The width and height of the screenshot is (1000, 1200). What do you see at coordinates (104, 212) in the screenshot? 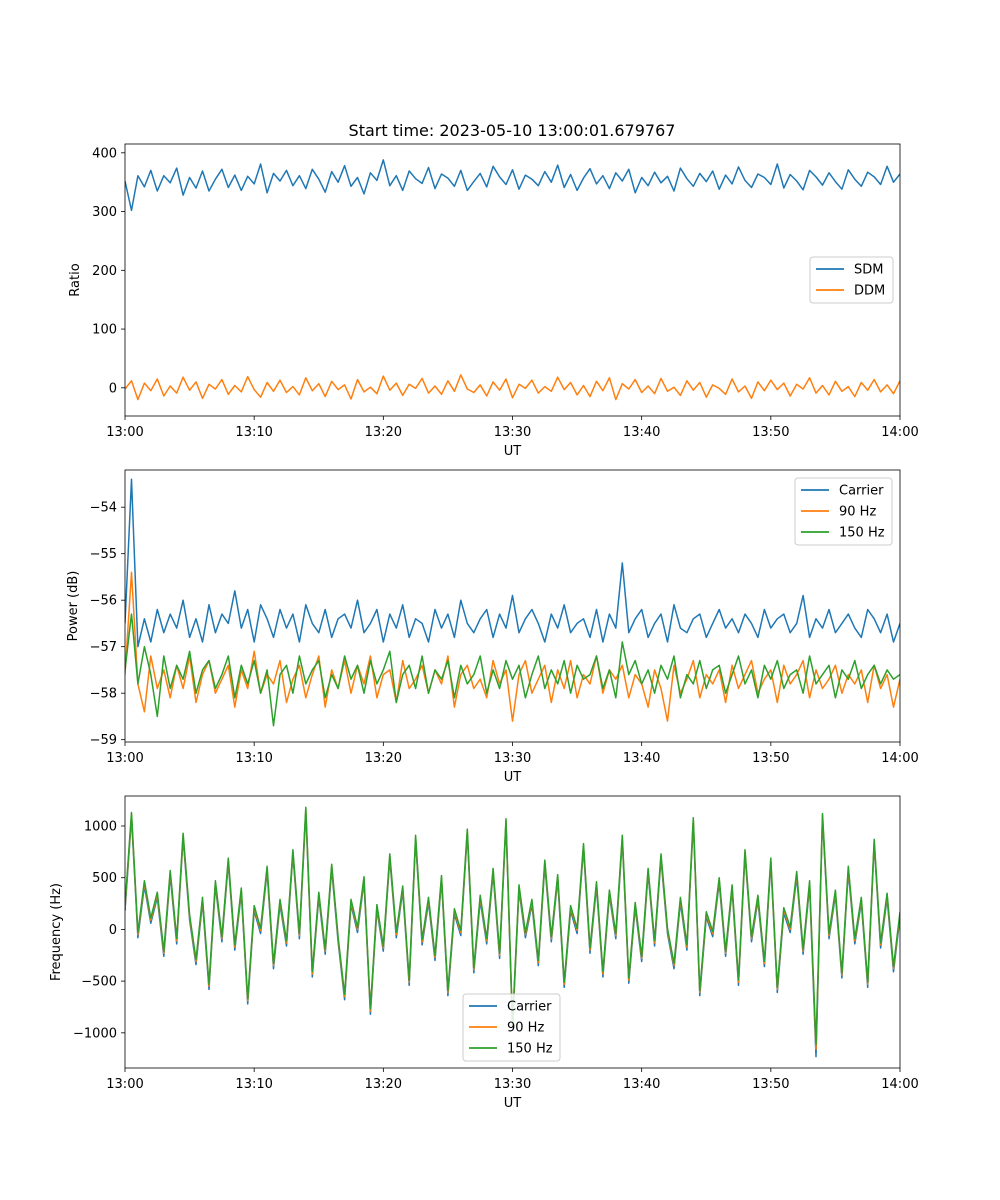
I see `y-tick-label: 300` at bounding box center [104, 212].